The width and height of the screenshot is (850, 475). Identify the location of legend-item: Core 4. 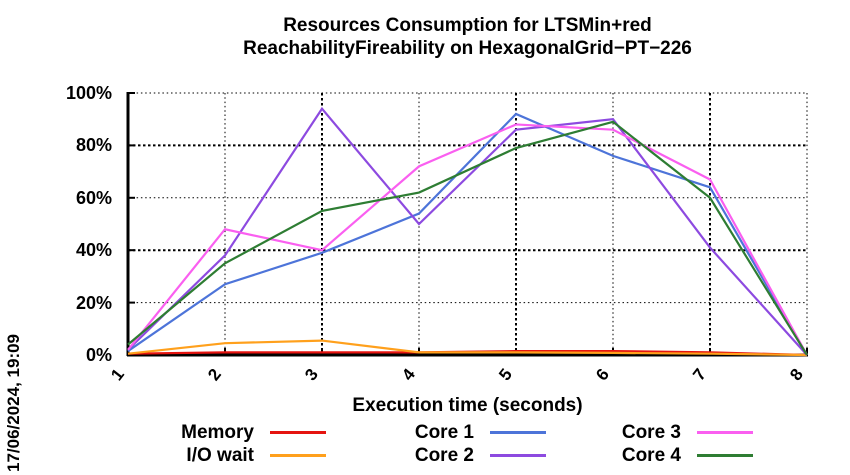
(665, 455).